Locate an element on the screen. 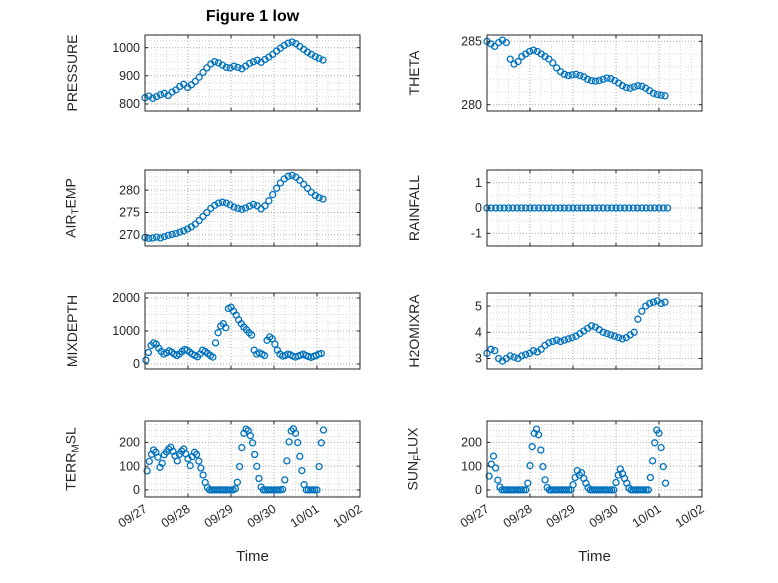 The image size is (778, 583). subplot-mixdepth: MIXDEPTH 0 1000 2000 is located at coordinates (215, 331).